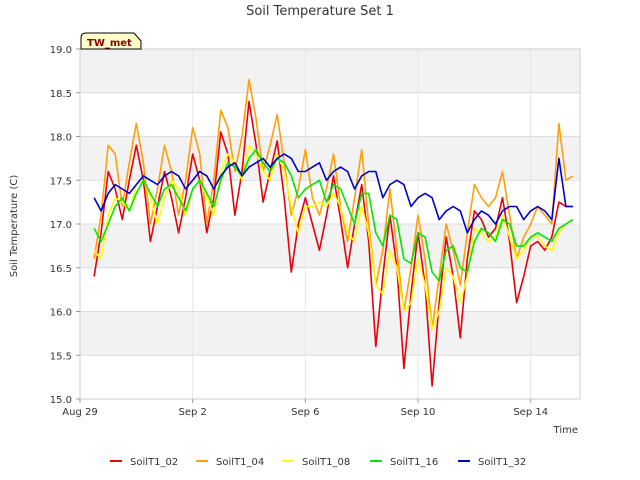 This screenshot has height=480, width=640. I want to click on x-tick-label: Sep 10, so click(418, 412).